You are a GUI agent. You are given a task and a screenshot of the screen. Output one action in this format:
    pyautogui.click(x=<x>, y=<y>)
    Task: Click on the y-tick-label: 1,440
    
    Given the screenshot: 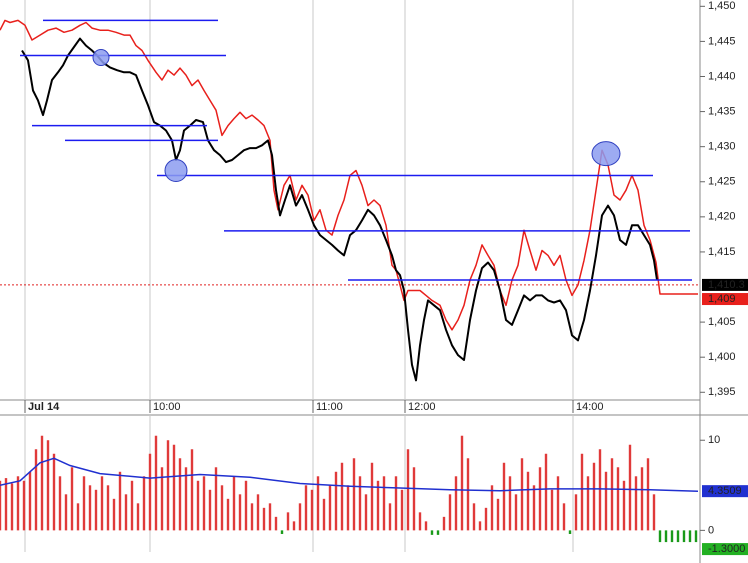 What is the action you would take?
    pyautogui.click(x=722, y=76)
    